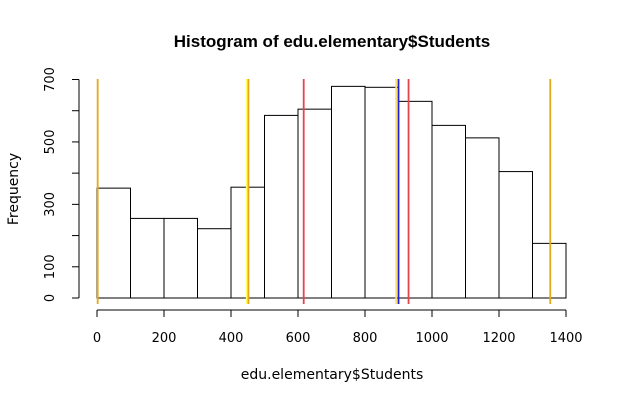 This screenshot has width=625, height=404. I want to click on x-axis: 0 200 400 600 800 1000 1200 1400, so click(338, 327).